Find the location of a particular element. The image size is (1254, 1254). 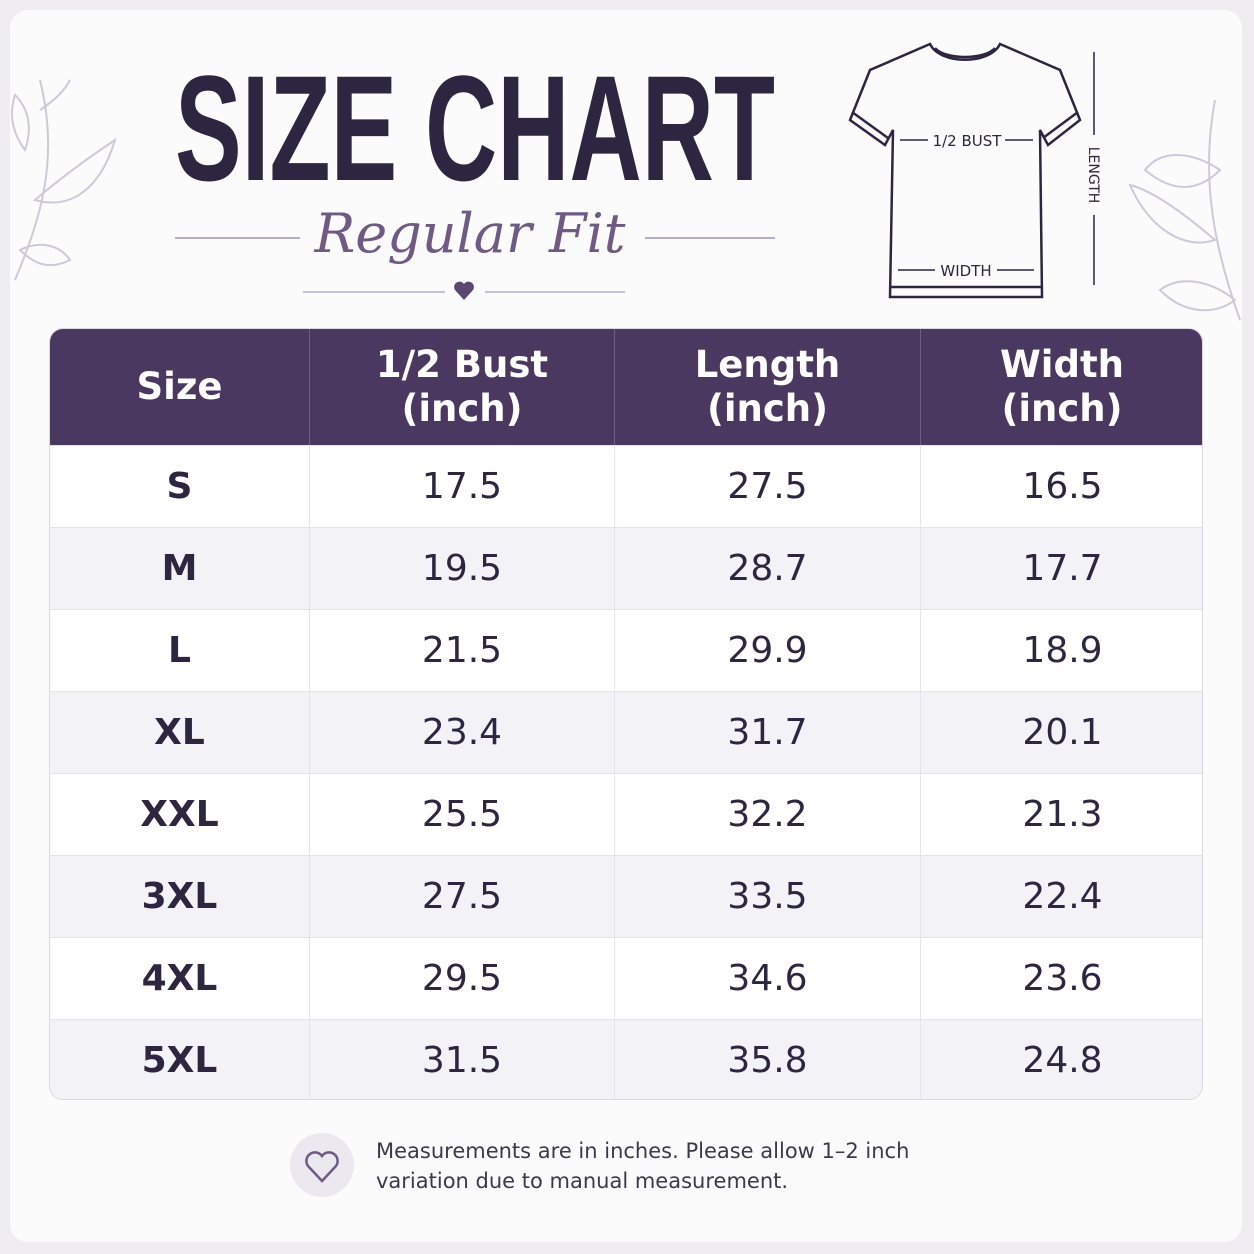

header-cell: Size is located at coordinates (180, 387).